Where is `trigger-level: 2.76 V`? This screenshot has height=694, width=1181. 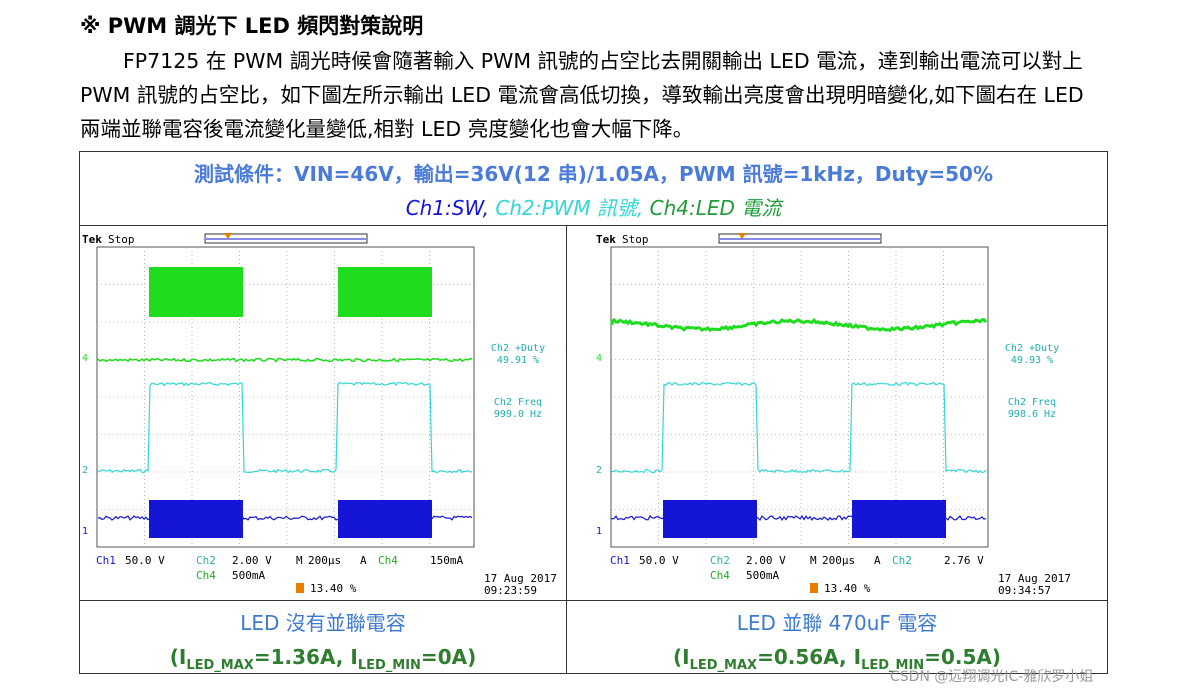
trigger-level: 2.76 V is located at coordinates (964, 560).